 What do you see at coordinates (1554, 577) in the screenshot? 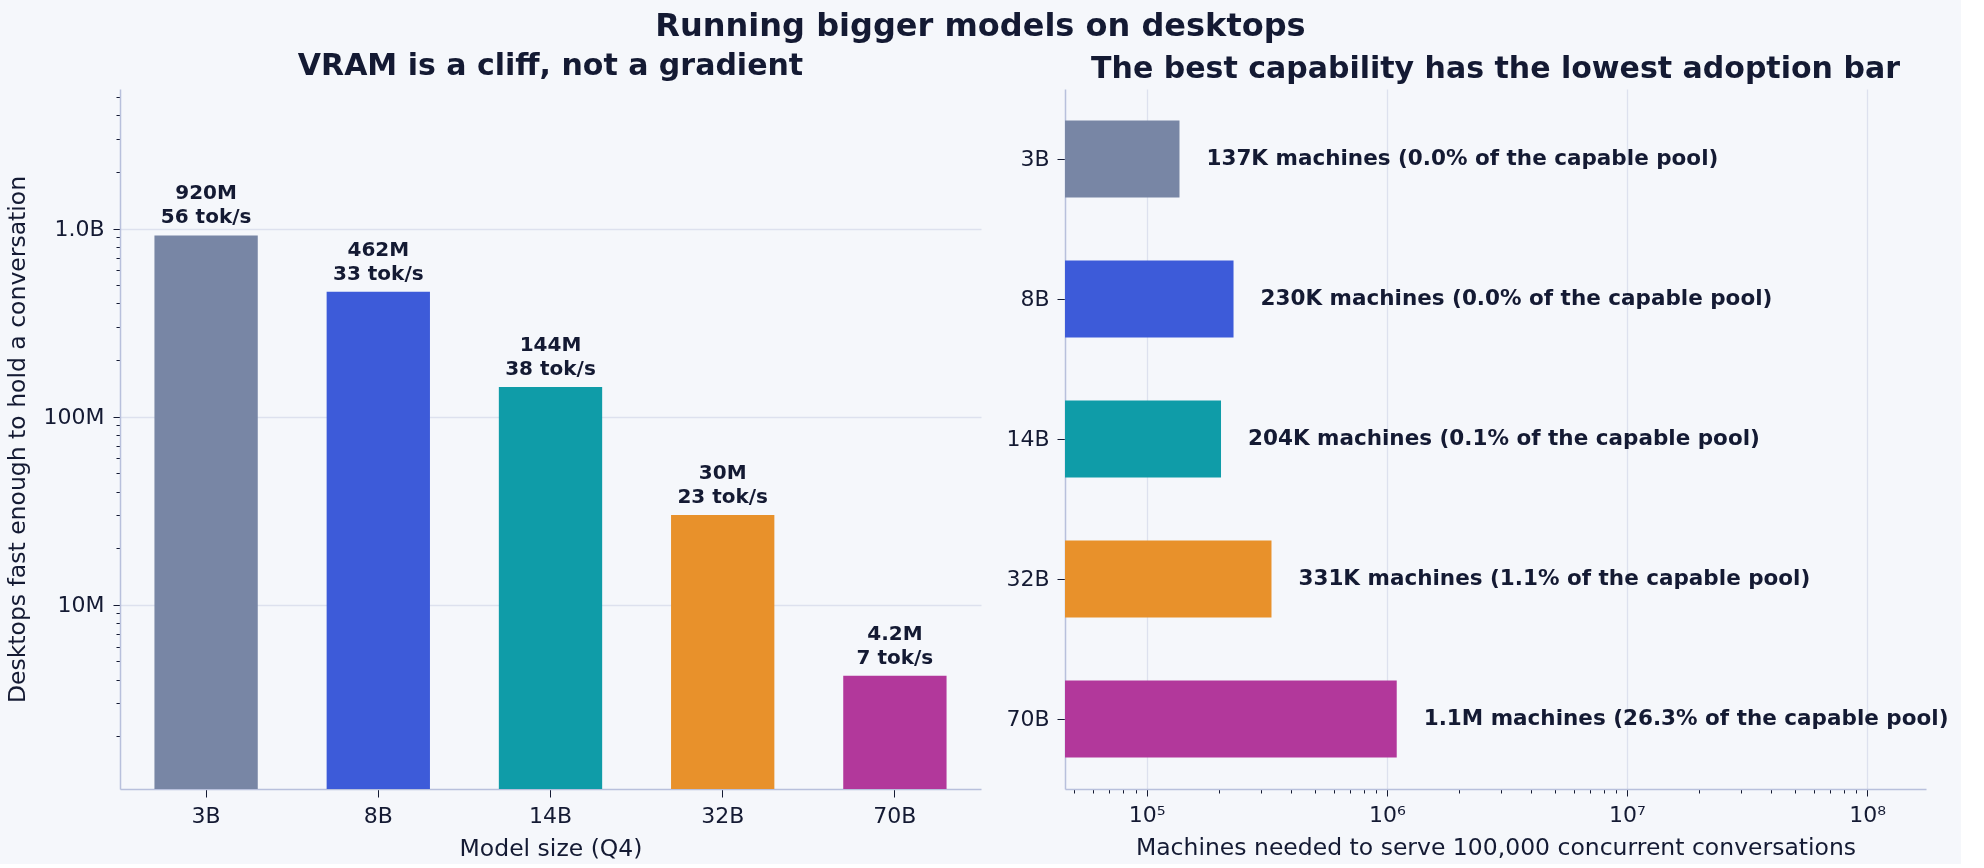
I see `data-label: 331K machines (1.1% of the capable pool)` at bounding box center [1554, 577].